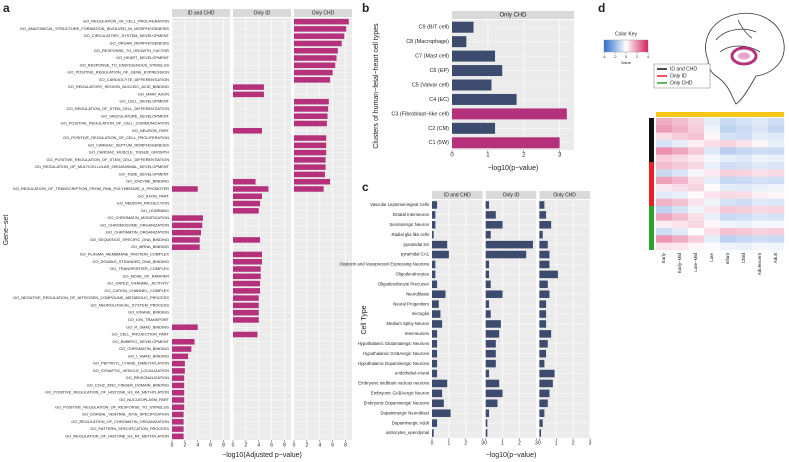 This screenshot has width=789, height=462. What do you see at coordinates (135, 115) in the screenshot?
I see `category-label: GO_VASCULATURE_DEVELOPMENT` at bounding box center [135, 115].